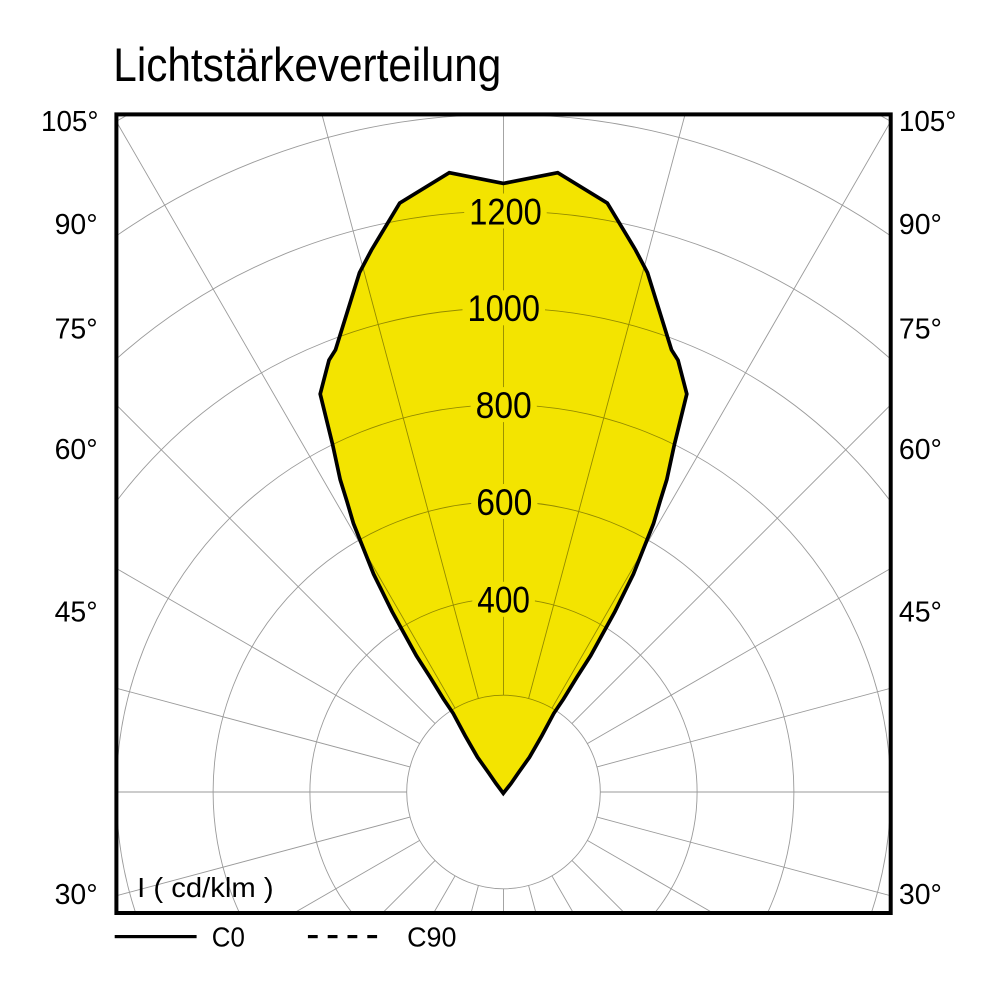 The width and height of the screenshot is (1000, 1000). What do you see at coordinates (504, 405) in the screenshot?
I see `svg-text: 800` at bounding box center [504, 405].